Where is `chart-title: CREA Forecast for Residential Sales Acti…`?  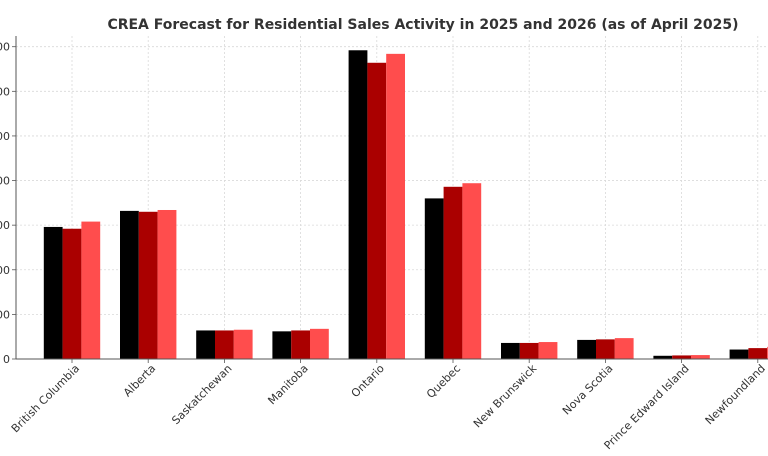
chart-title: CREA Forecast for Residential Sales Acti… is located at coordinates (423, 25).